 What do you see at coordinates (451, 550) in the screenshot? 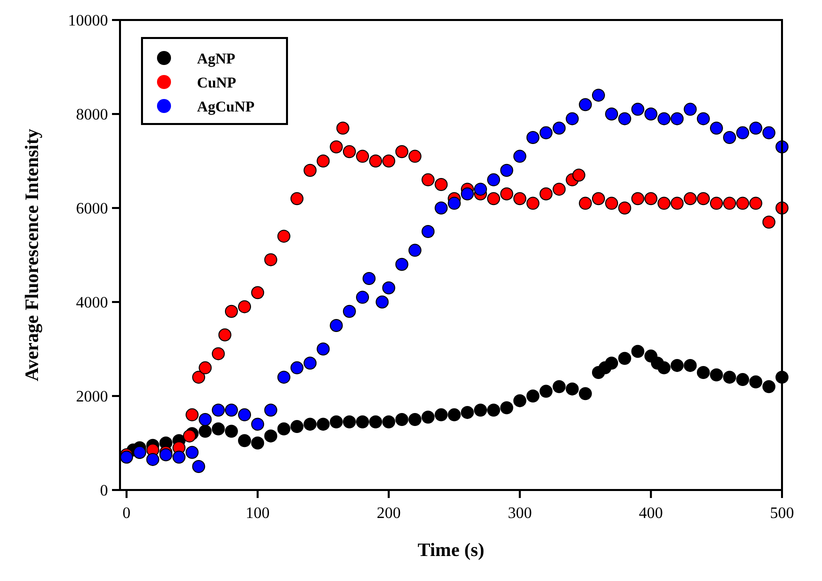
I see `x-axis-title: Time (s)` at bounding box center [451, 550].